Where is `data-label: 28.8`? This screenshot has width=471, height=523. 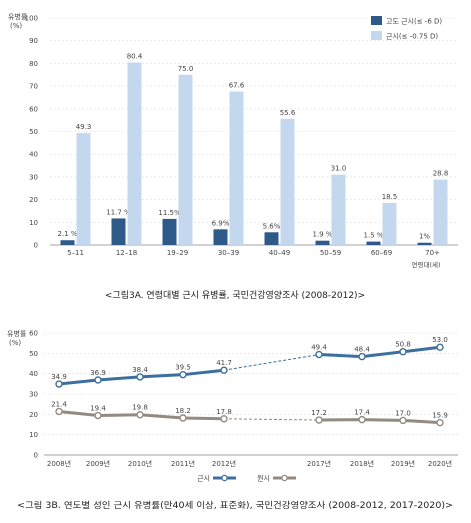
data-label: 28.8 is located at coordinates (441, 174).